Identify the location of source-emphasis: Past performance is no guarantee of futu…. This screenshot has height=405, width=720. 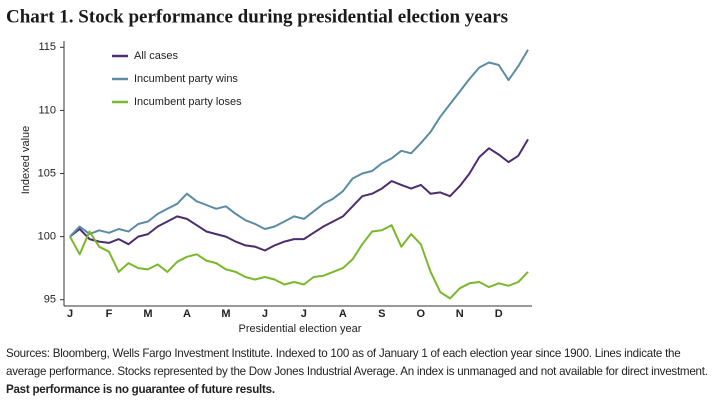
(140, 389).